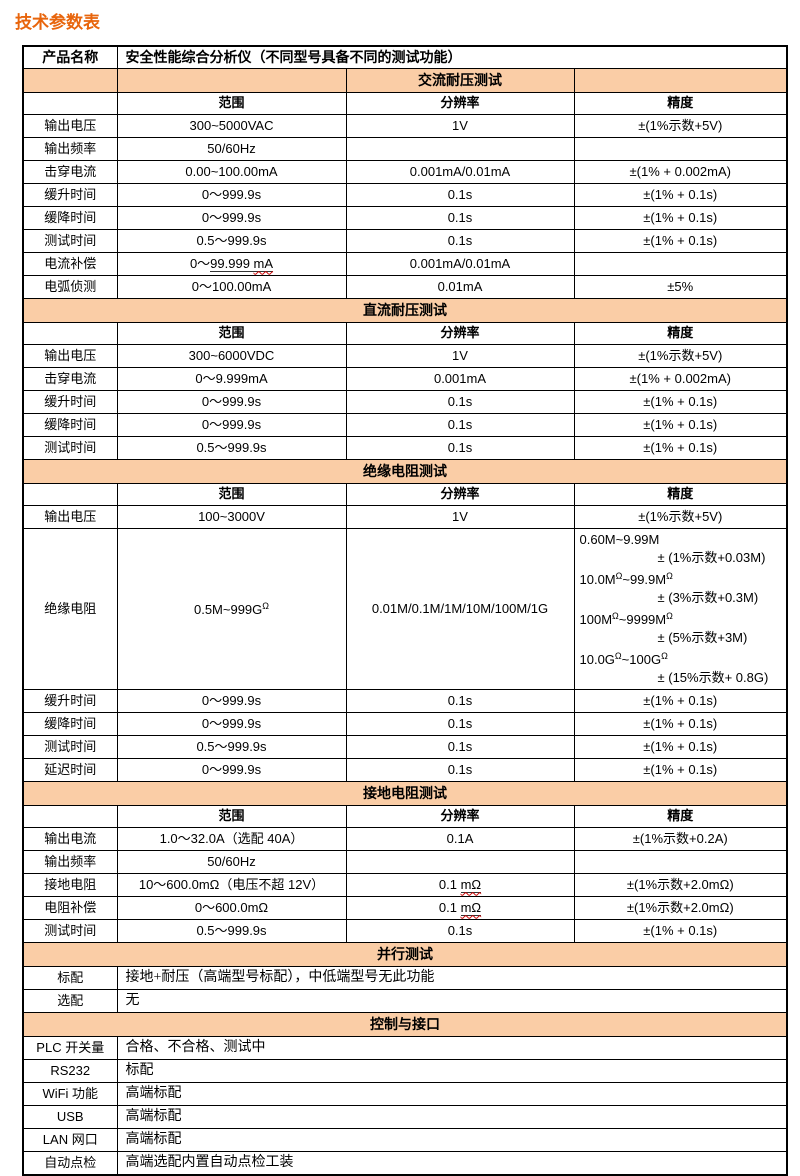  I want to click on spellcheck-underlined-unit: mΩ, so click(471, 907).